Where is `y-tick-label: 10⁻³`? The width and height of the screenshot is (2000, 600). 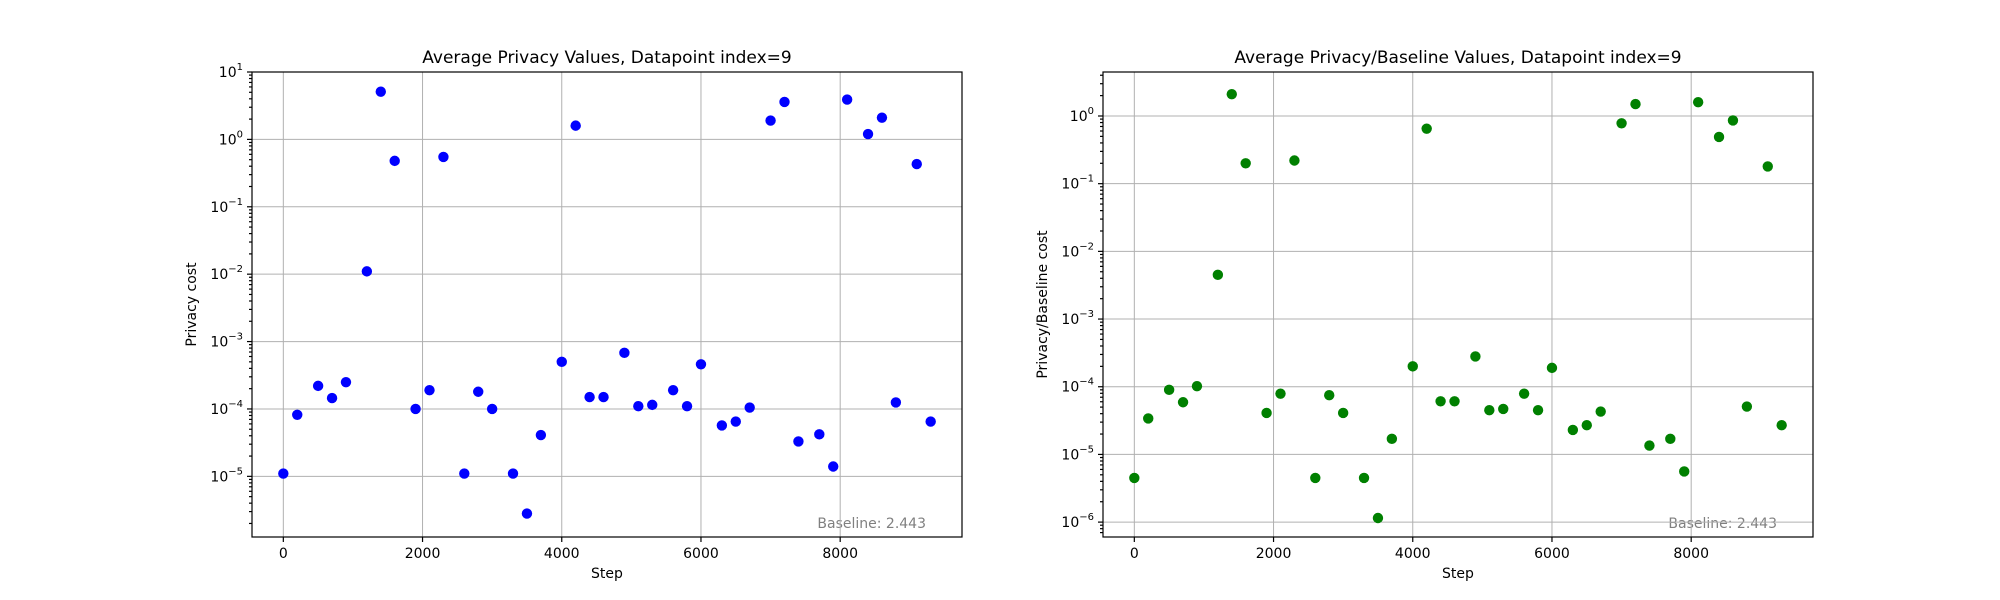
y-tick-label: 10⁻³ is located at coordinates (226, 341).